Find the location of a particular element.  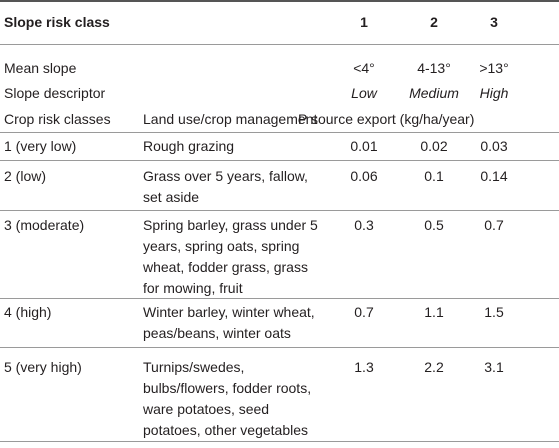

slope-range: <4° is located at coordinates (364, 68).